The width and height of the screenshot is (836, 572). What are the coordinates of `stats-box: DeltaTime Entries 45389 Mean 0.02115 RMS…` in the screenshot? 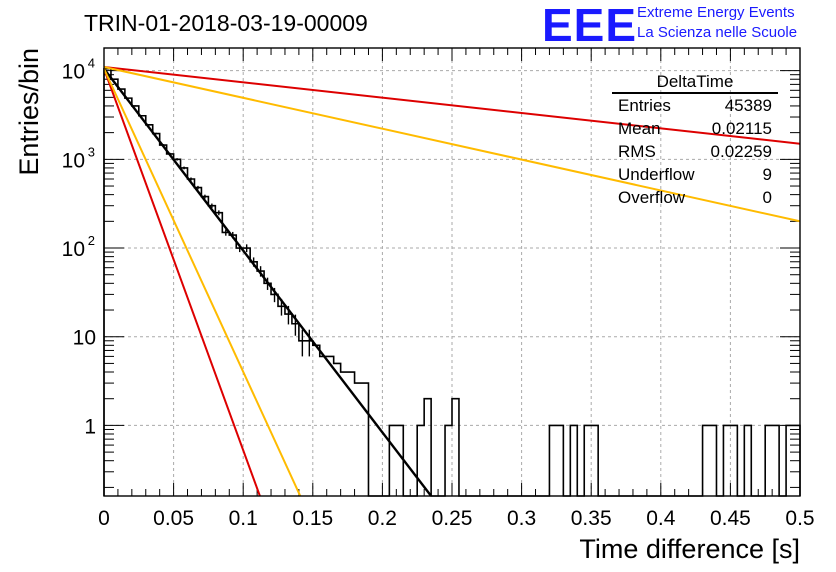 It's located at (695, 140).